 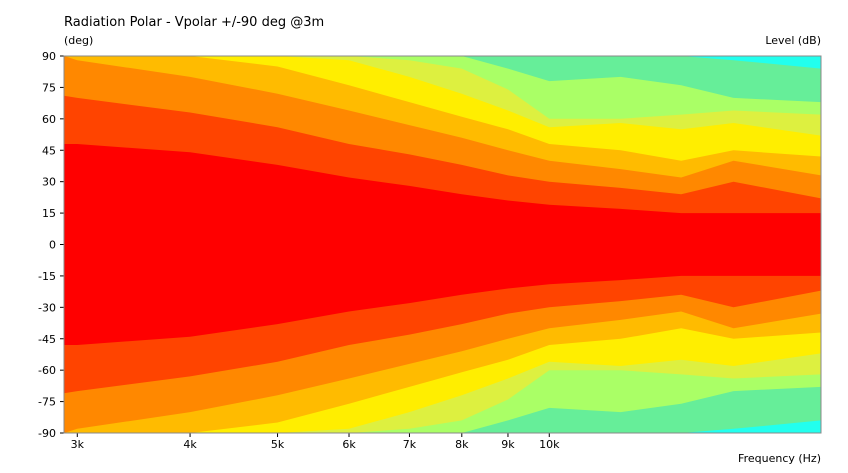 I want to click on colorbar-label: Level (dB), so click(x=793, y=40).